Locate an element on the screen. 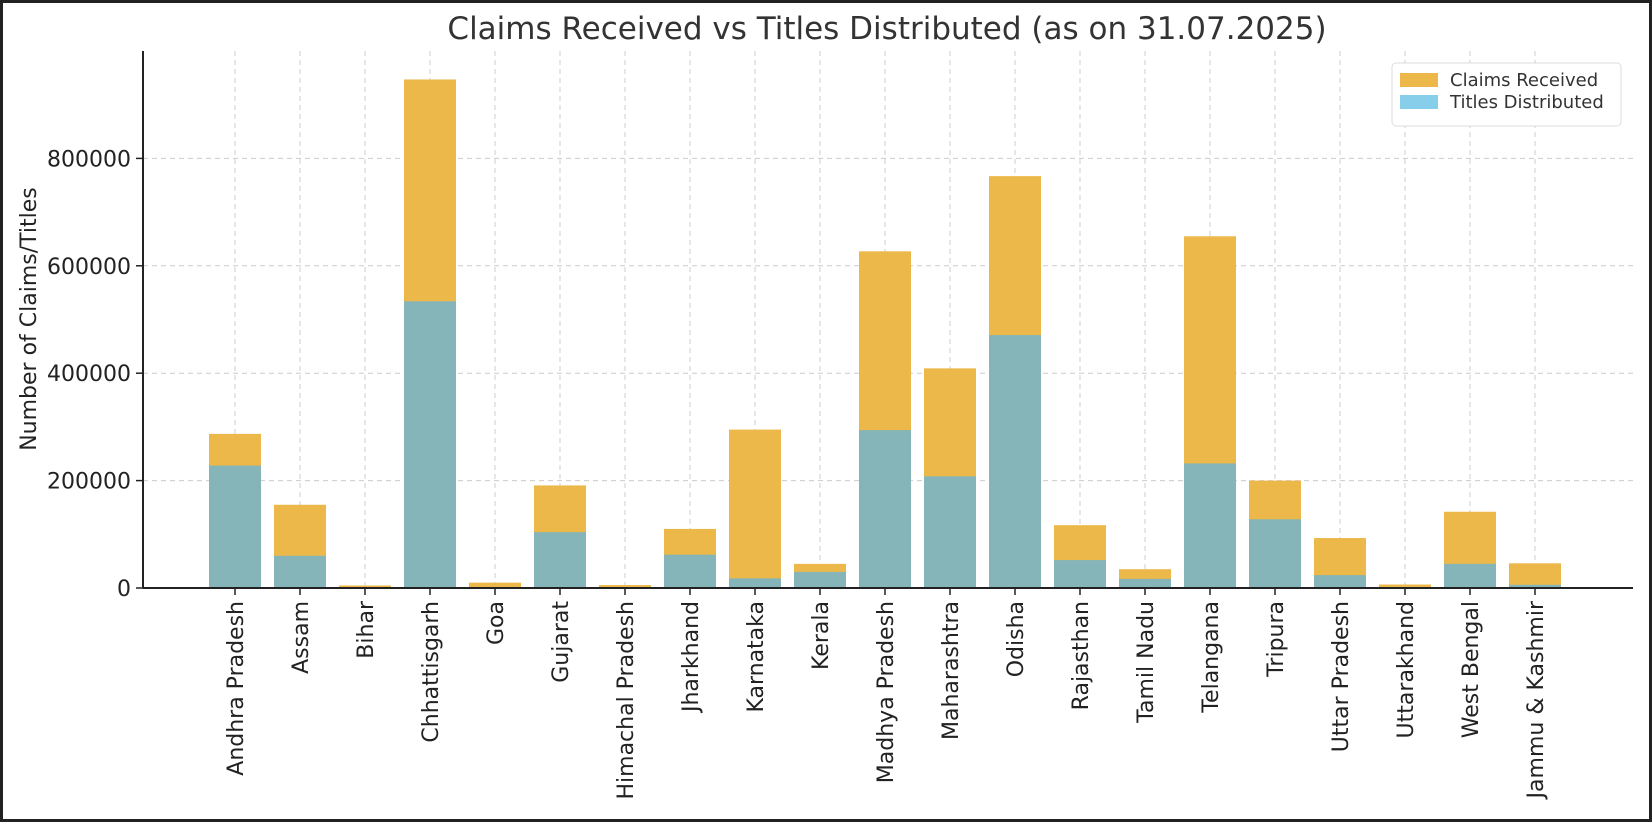 The height and width of the screenshot is (822, 1652). x-tick-label: Uttar Pradesh is located at coordinates (1341, 676).